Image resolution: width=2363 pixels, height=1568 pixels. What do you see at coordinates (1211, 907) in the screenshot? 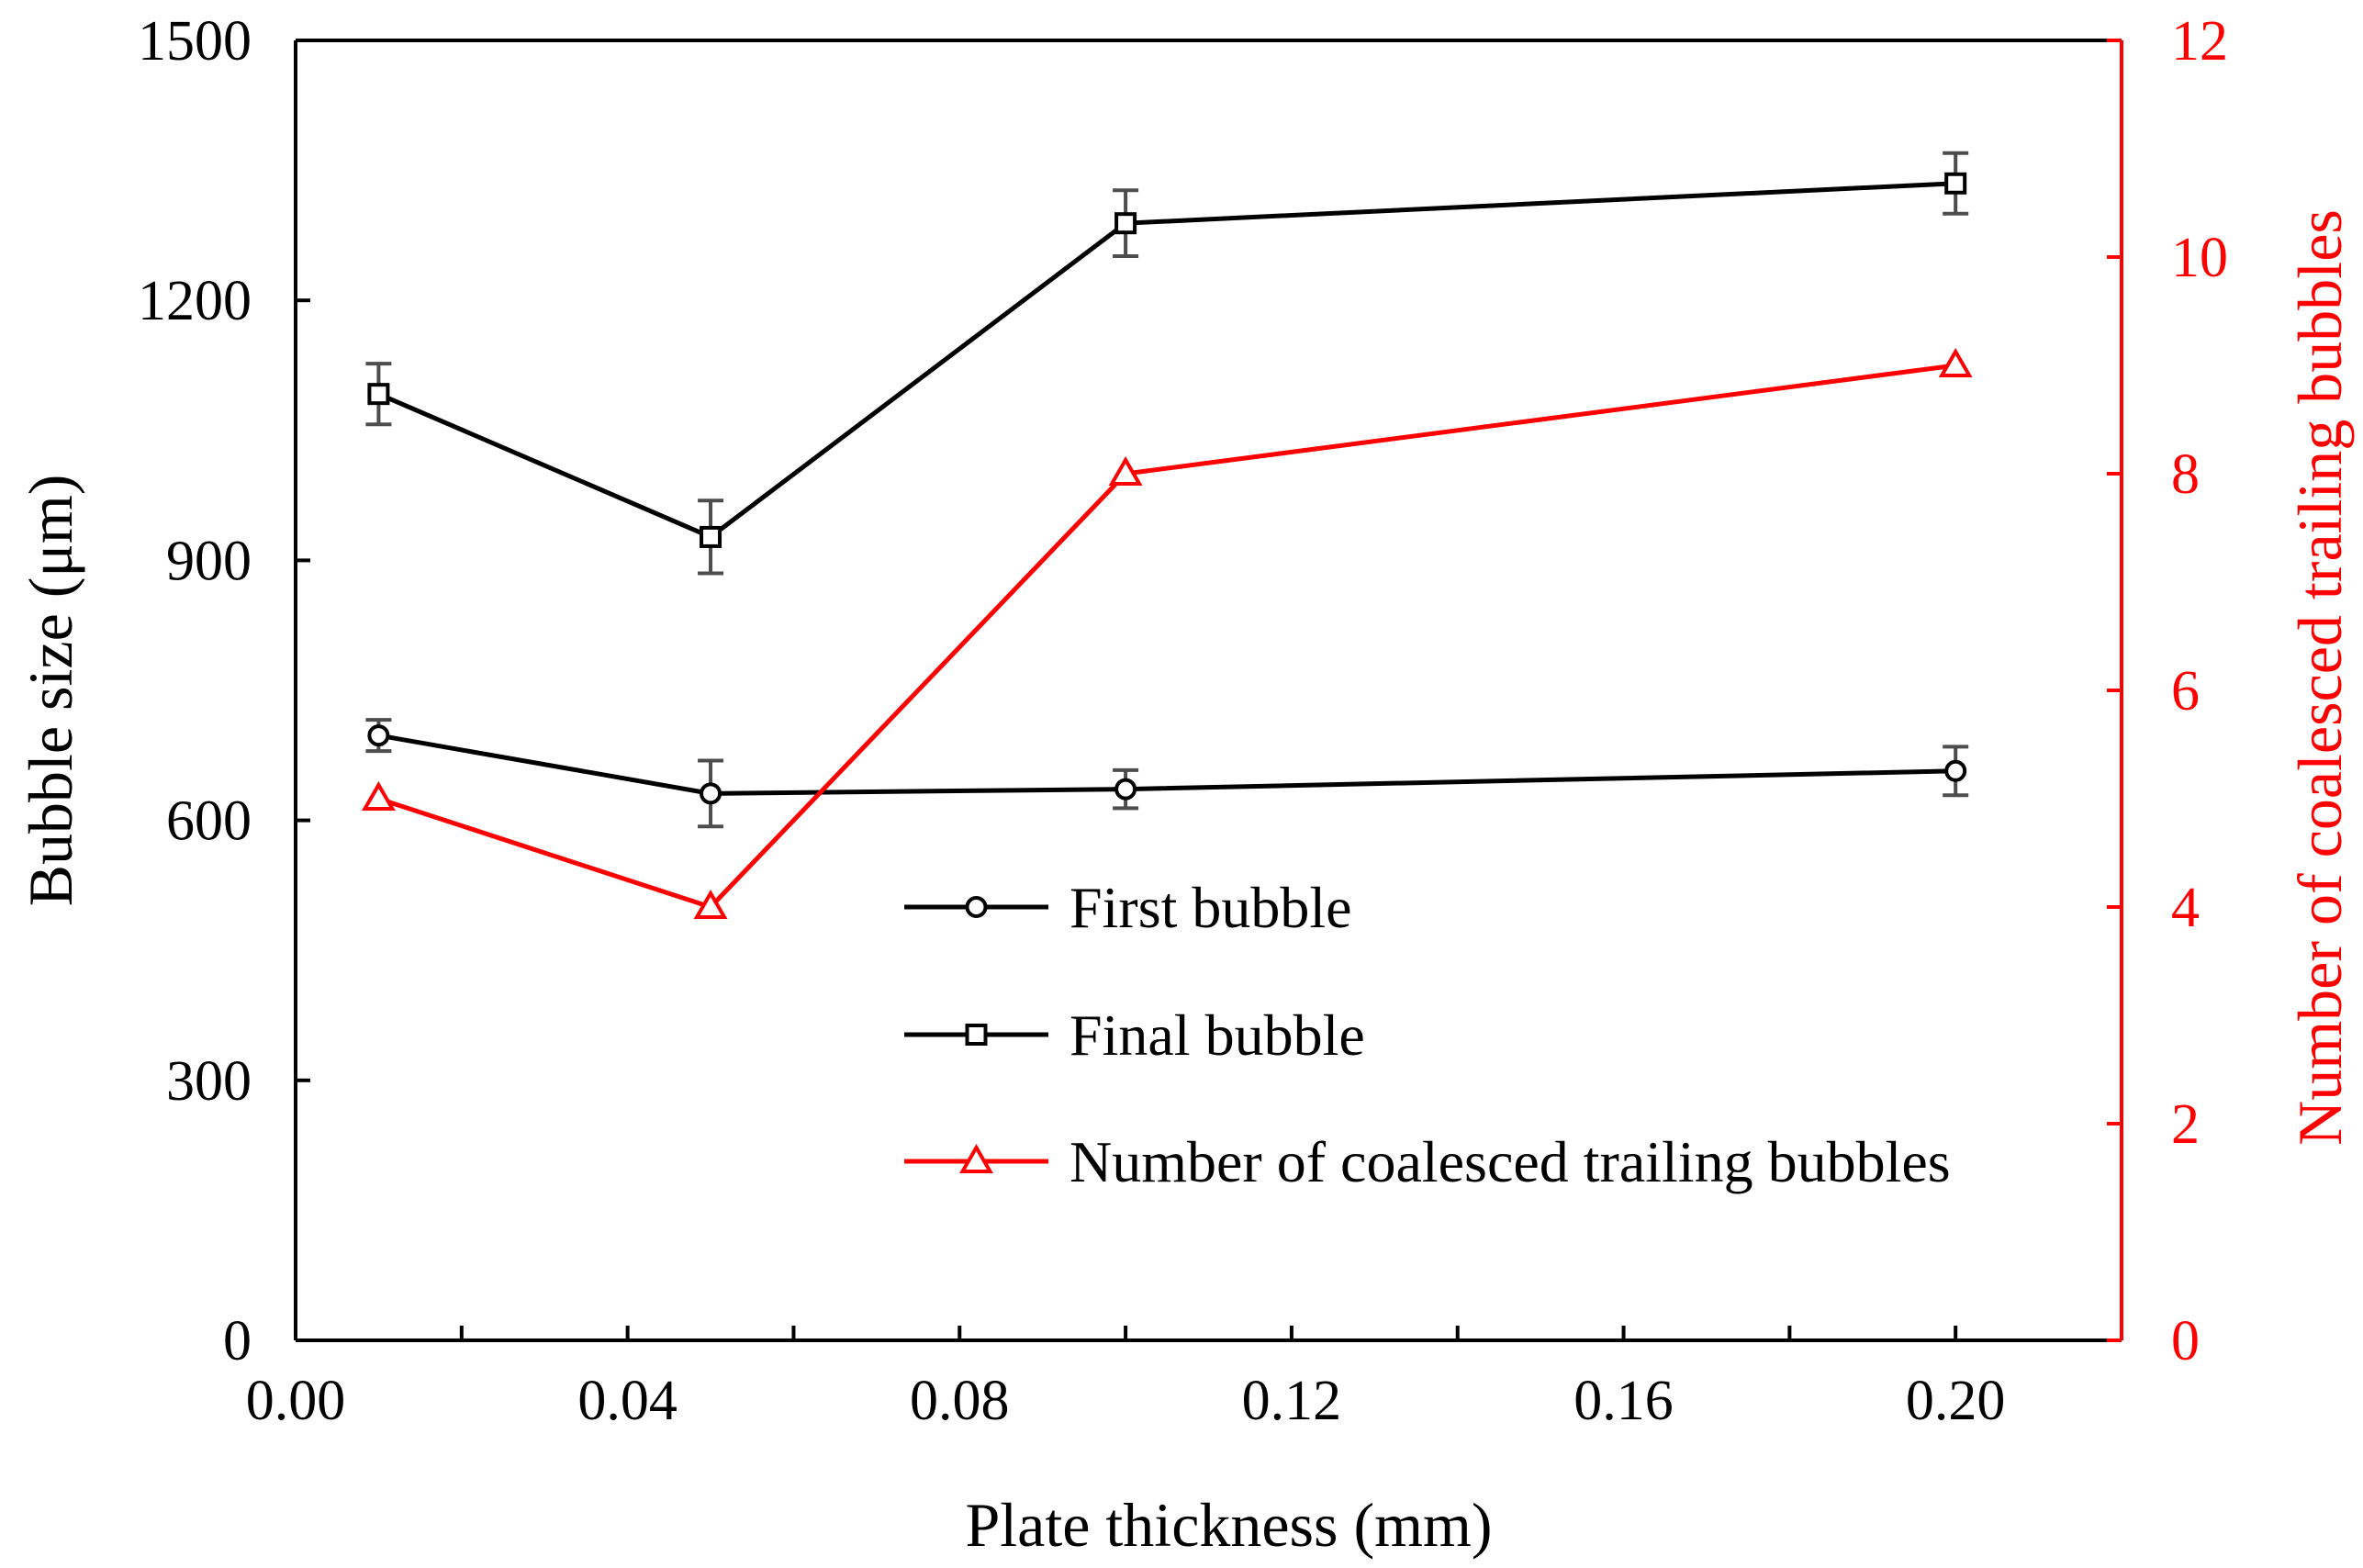
I see `legend-label: First bubble` at bounding box center [1211, 907].